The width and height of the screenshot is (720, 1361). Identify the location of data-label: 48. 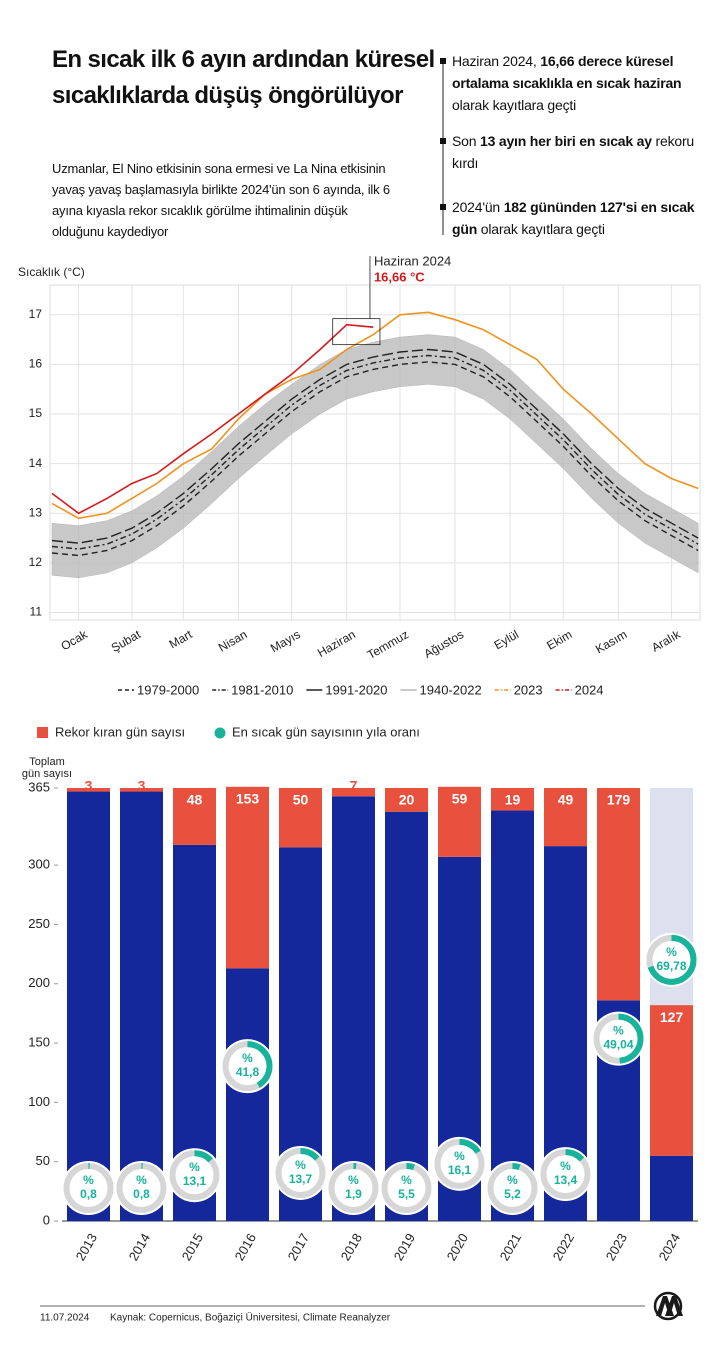
(195, 800).